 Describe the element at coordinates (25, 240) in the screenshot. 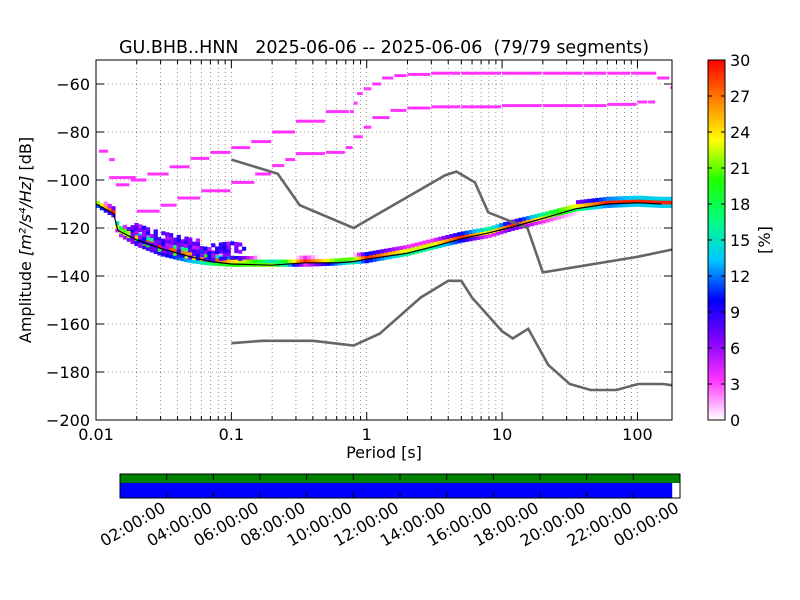

I see `y-axis-label: Amplitude [m²/s⁴/Hz] [dB]` at that location.